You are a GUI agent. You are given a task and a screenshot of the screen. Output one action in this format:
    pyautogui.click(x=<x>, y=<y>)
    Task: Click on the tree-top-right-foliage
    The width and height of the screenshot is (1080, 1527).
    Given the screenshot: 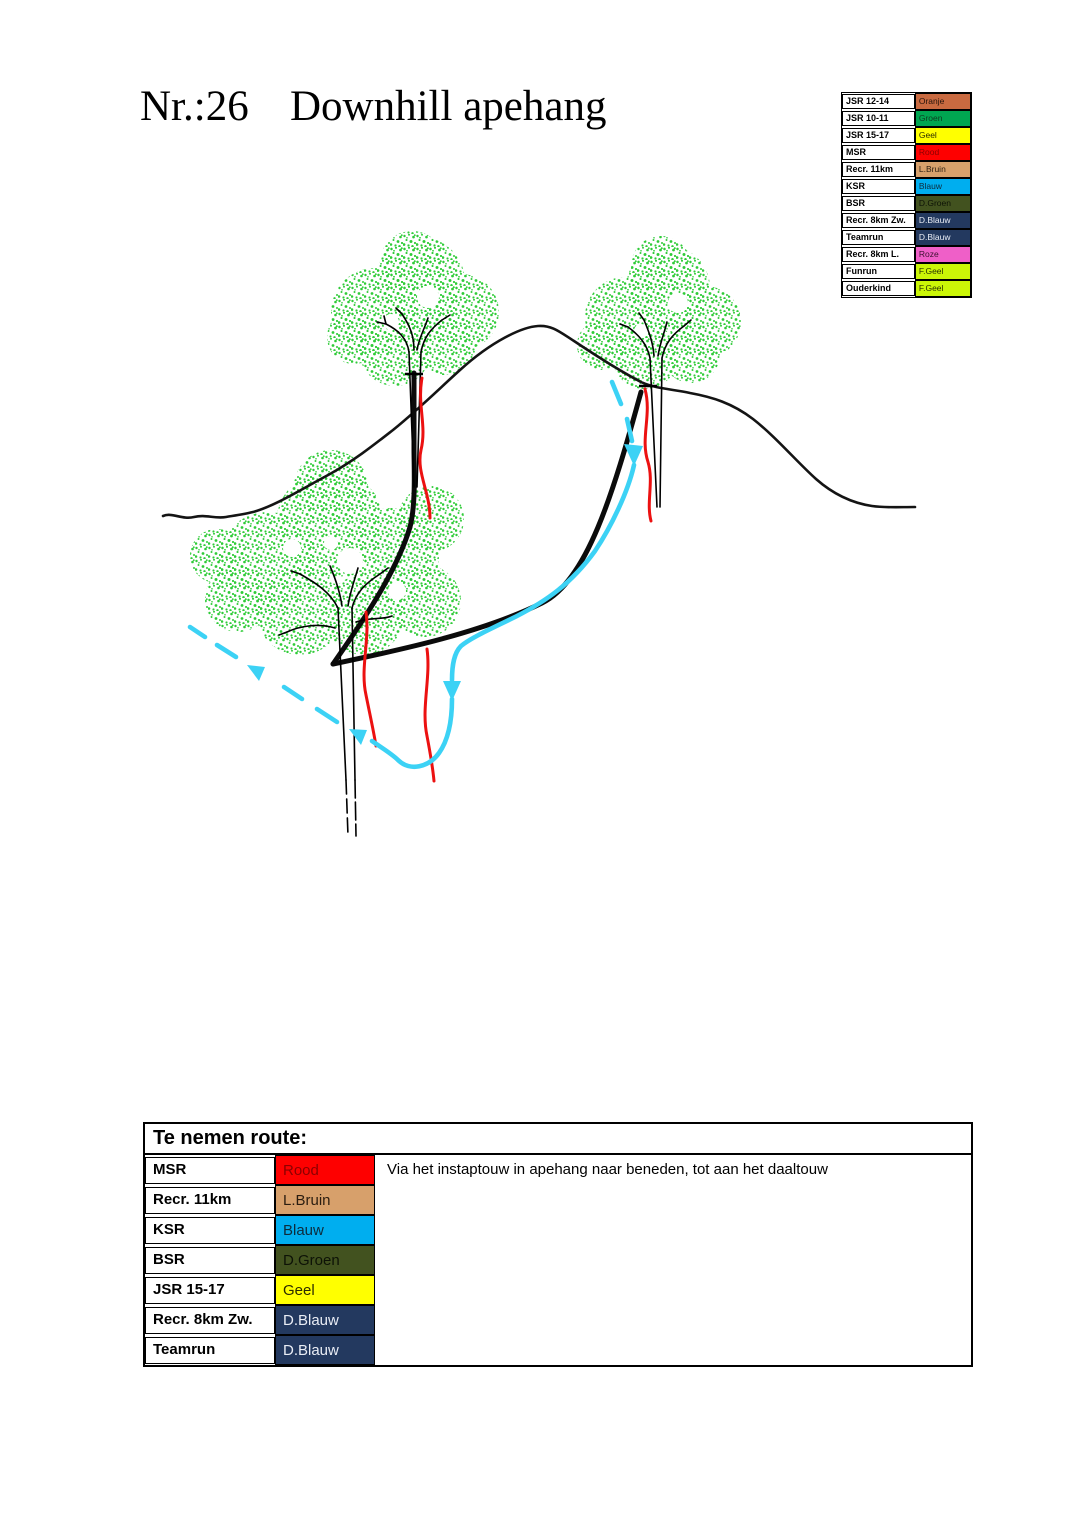 What is the action you would take?
    pyautogui.click(x=659, y=312)
    